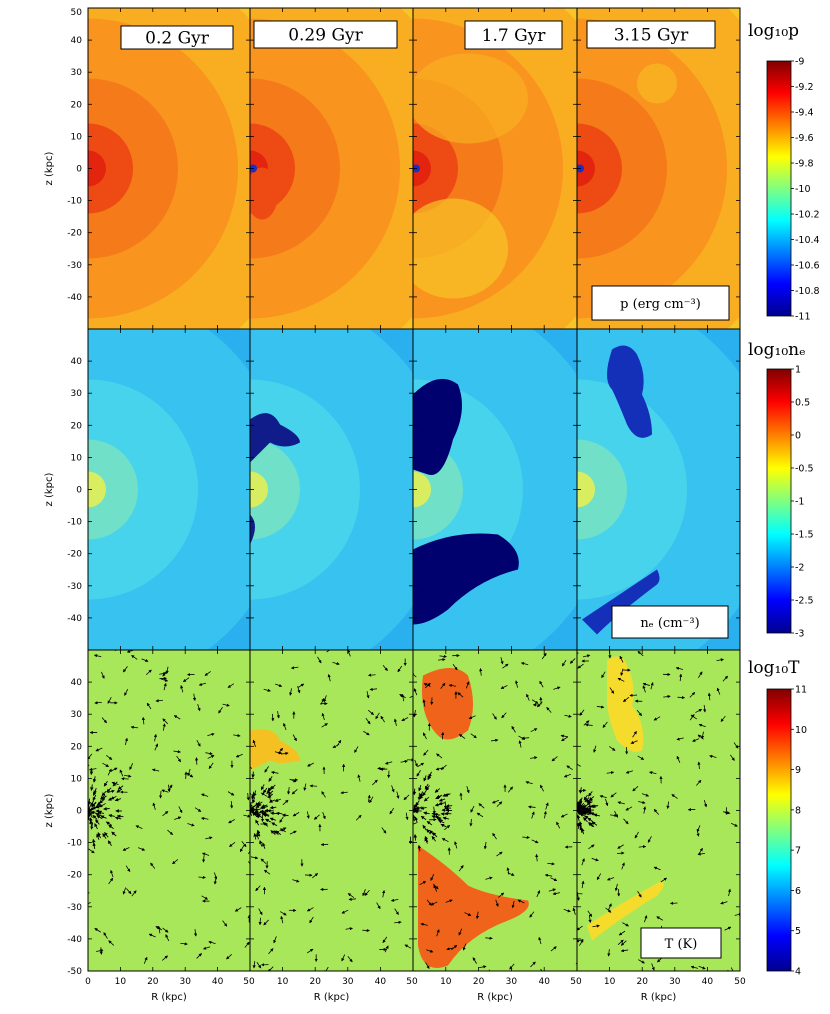 Image resolution: width=830 pixels, height=1014 pixels. I want to click on time-label-text: 3.15 Gyr, so click(651, 36).